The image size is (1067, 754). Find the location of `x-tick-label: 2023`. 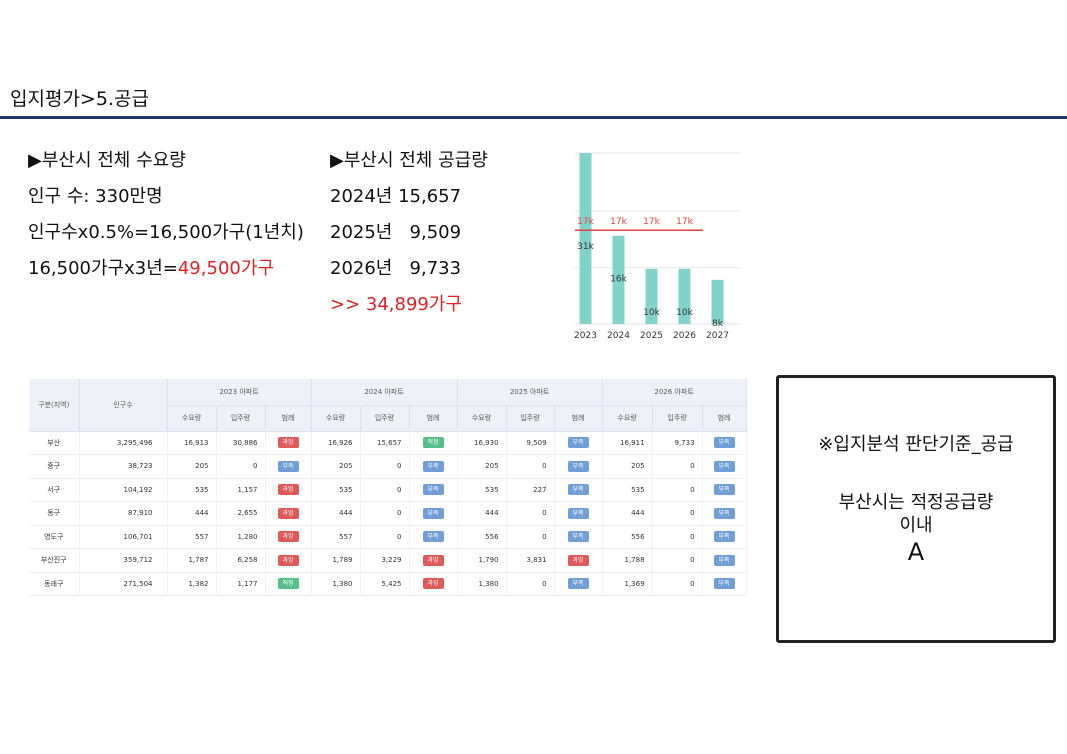

x-tick-label: 2023 is located at coordinates (585, 336).